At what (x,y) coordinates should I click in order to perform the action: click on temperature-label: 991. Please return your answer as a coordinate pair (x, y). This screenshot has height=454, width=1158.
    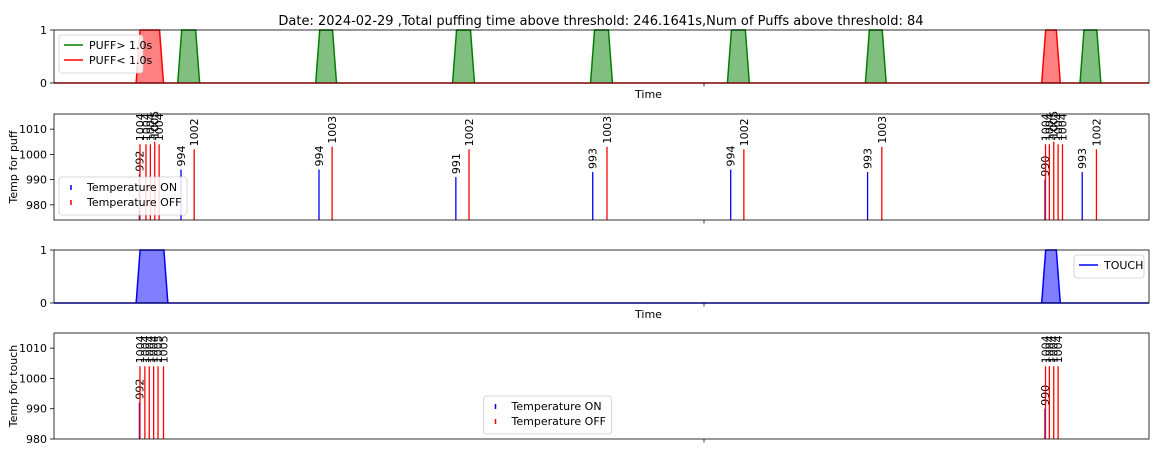
    Looking at the image, I should click on (456, 163).